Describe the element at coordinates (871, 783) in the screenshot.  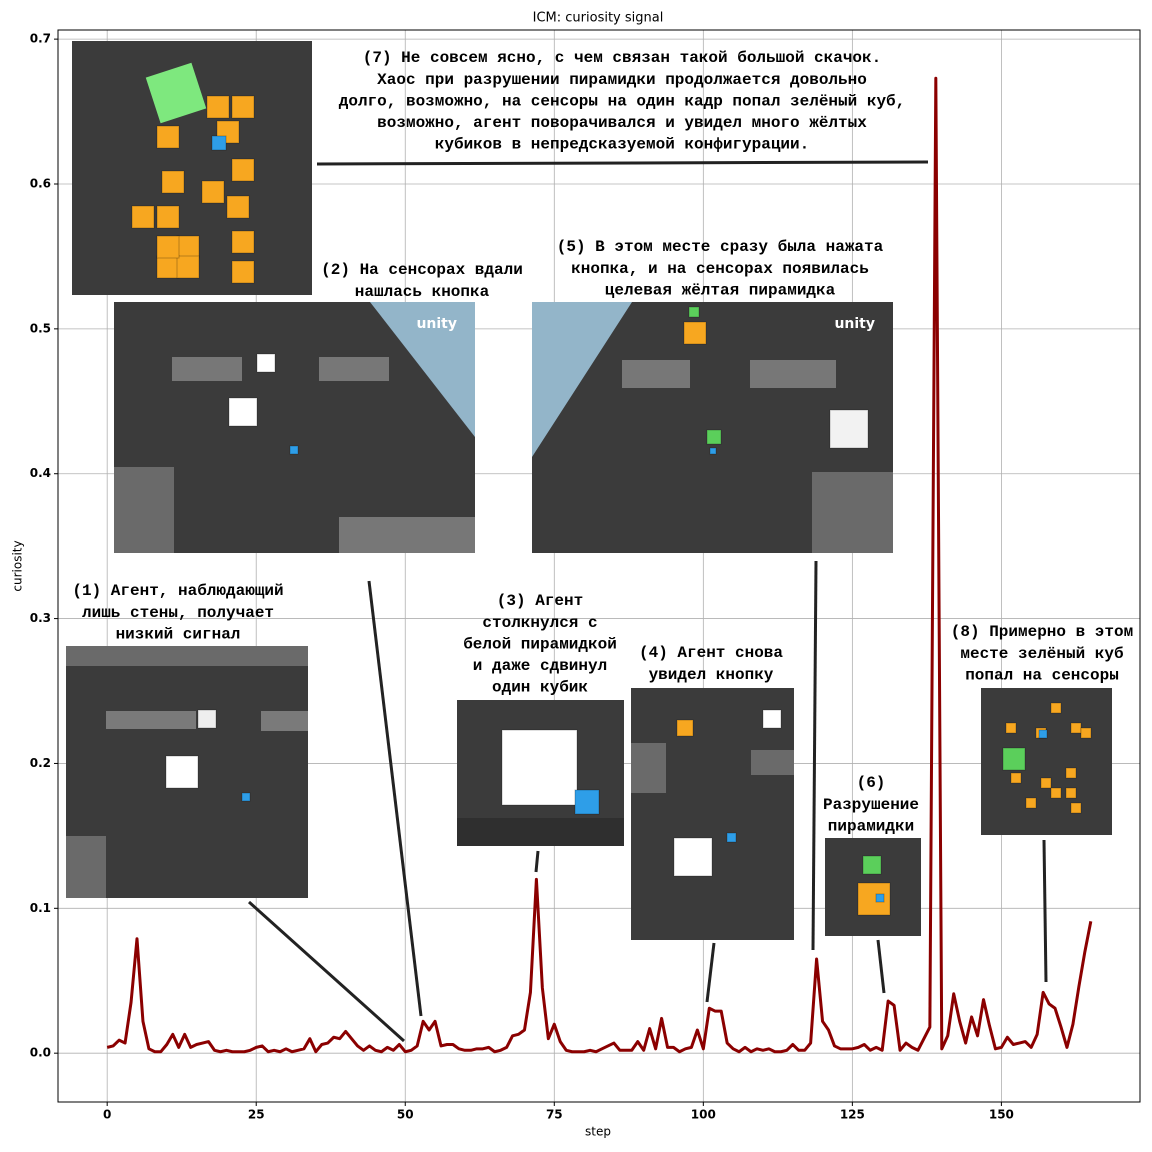
I see `annotation-text: (6)` at that location.